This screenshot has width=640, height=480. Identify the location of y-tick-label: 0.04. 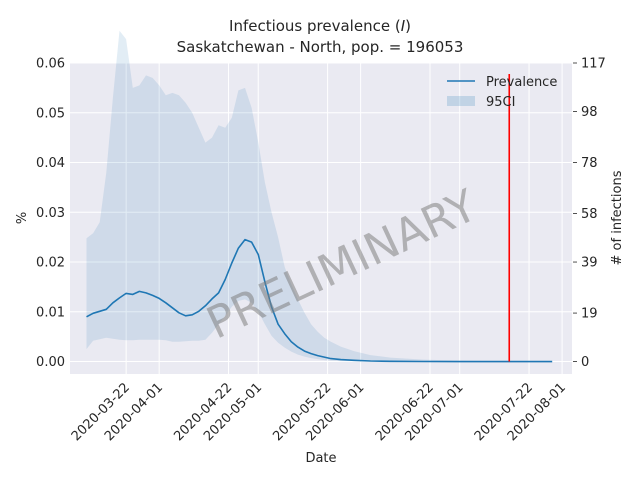
(50, 163).